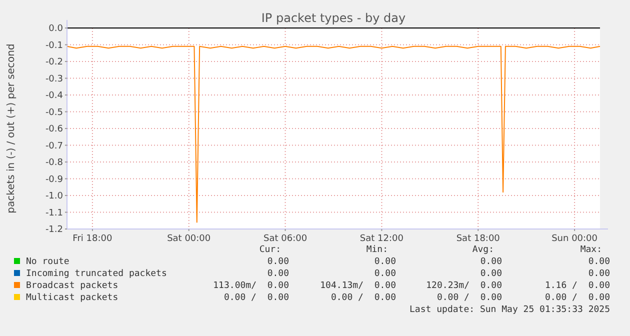  Describe the element at coordinates (377, 250) in the screenshot. I see `text: Min:` at that location.